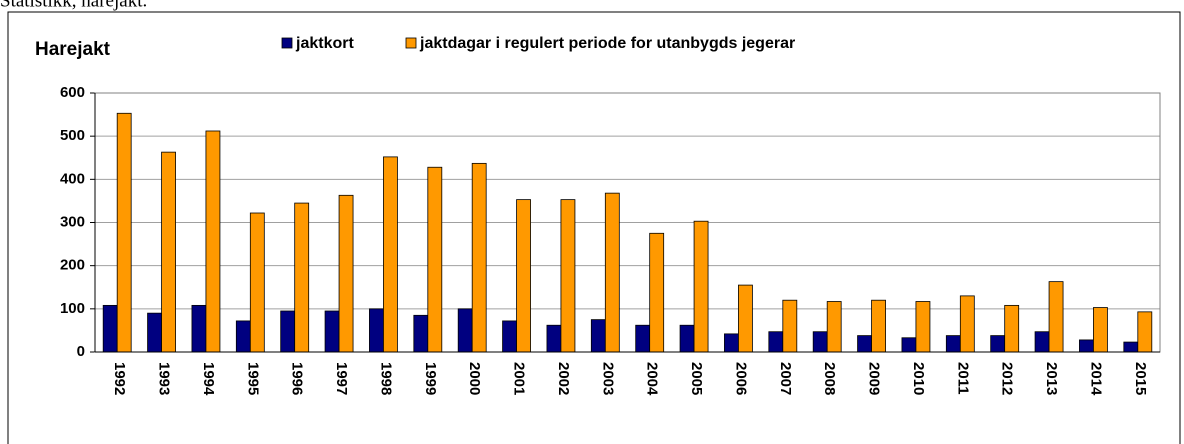  Describe the element at coordinates (119, 378) in the screenshot. I see `x-tick-label: 1992` at that location.